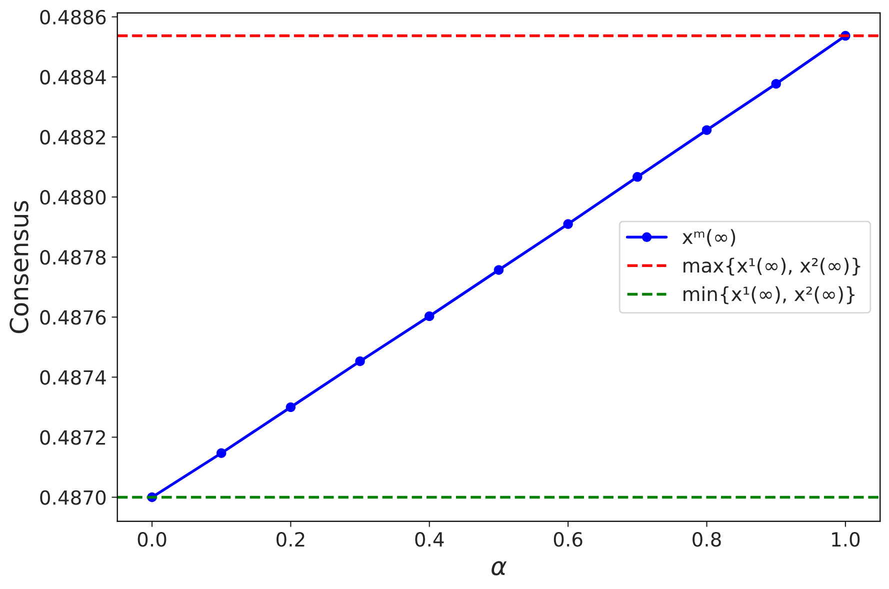 Image resolution: width=889 pixels, height=589 pixels. What do you see at coordinates (772, 267) in the screenshot?
I see `legend-label: max{x¹(∞), x²(∞)}` at bounding box center [772, 267].